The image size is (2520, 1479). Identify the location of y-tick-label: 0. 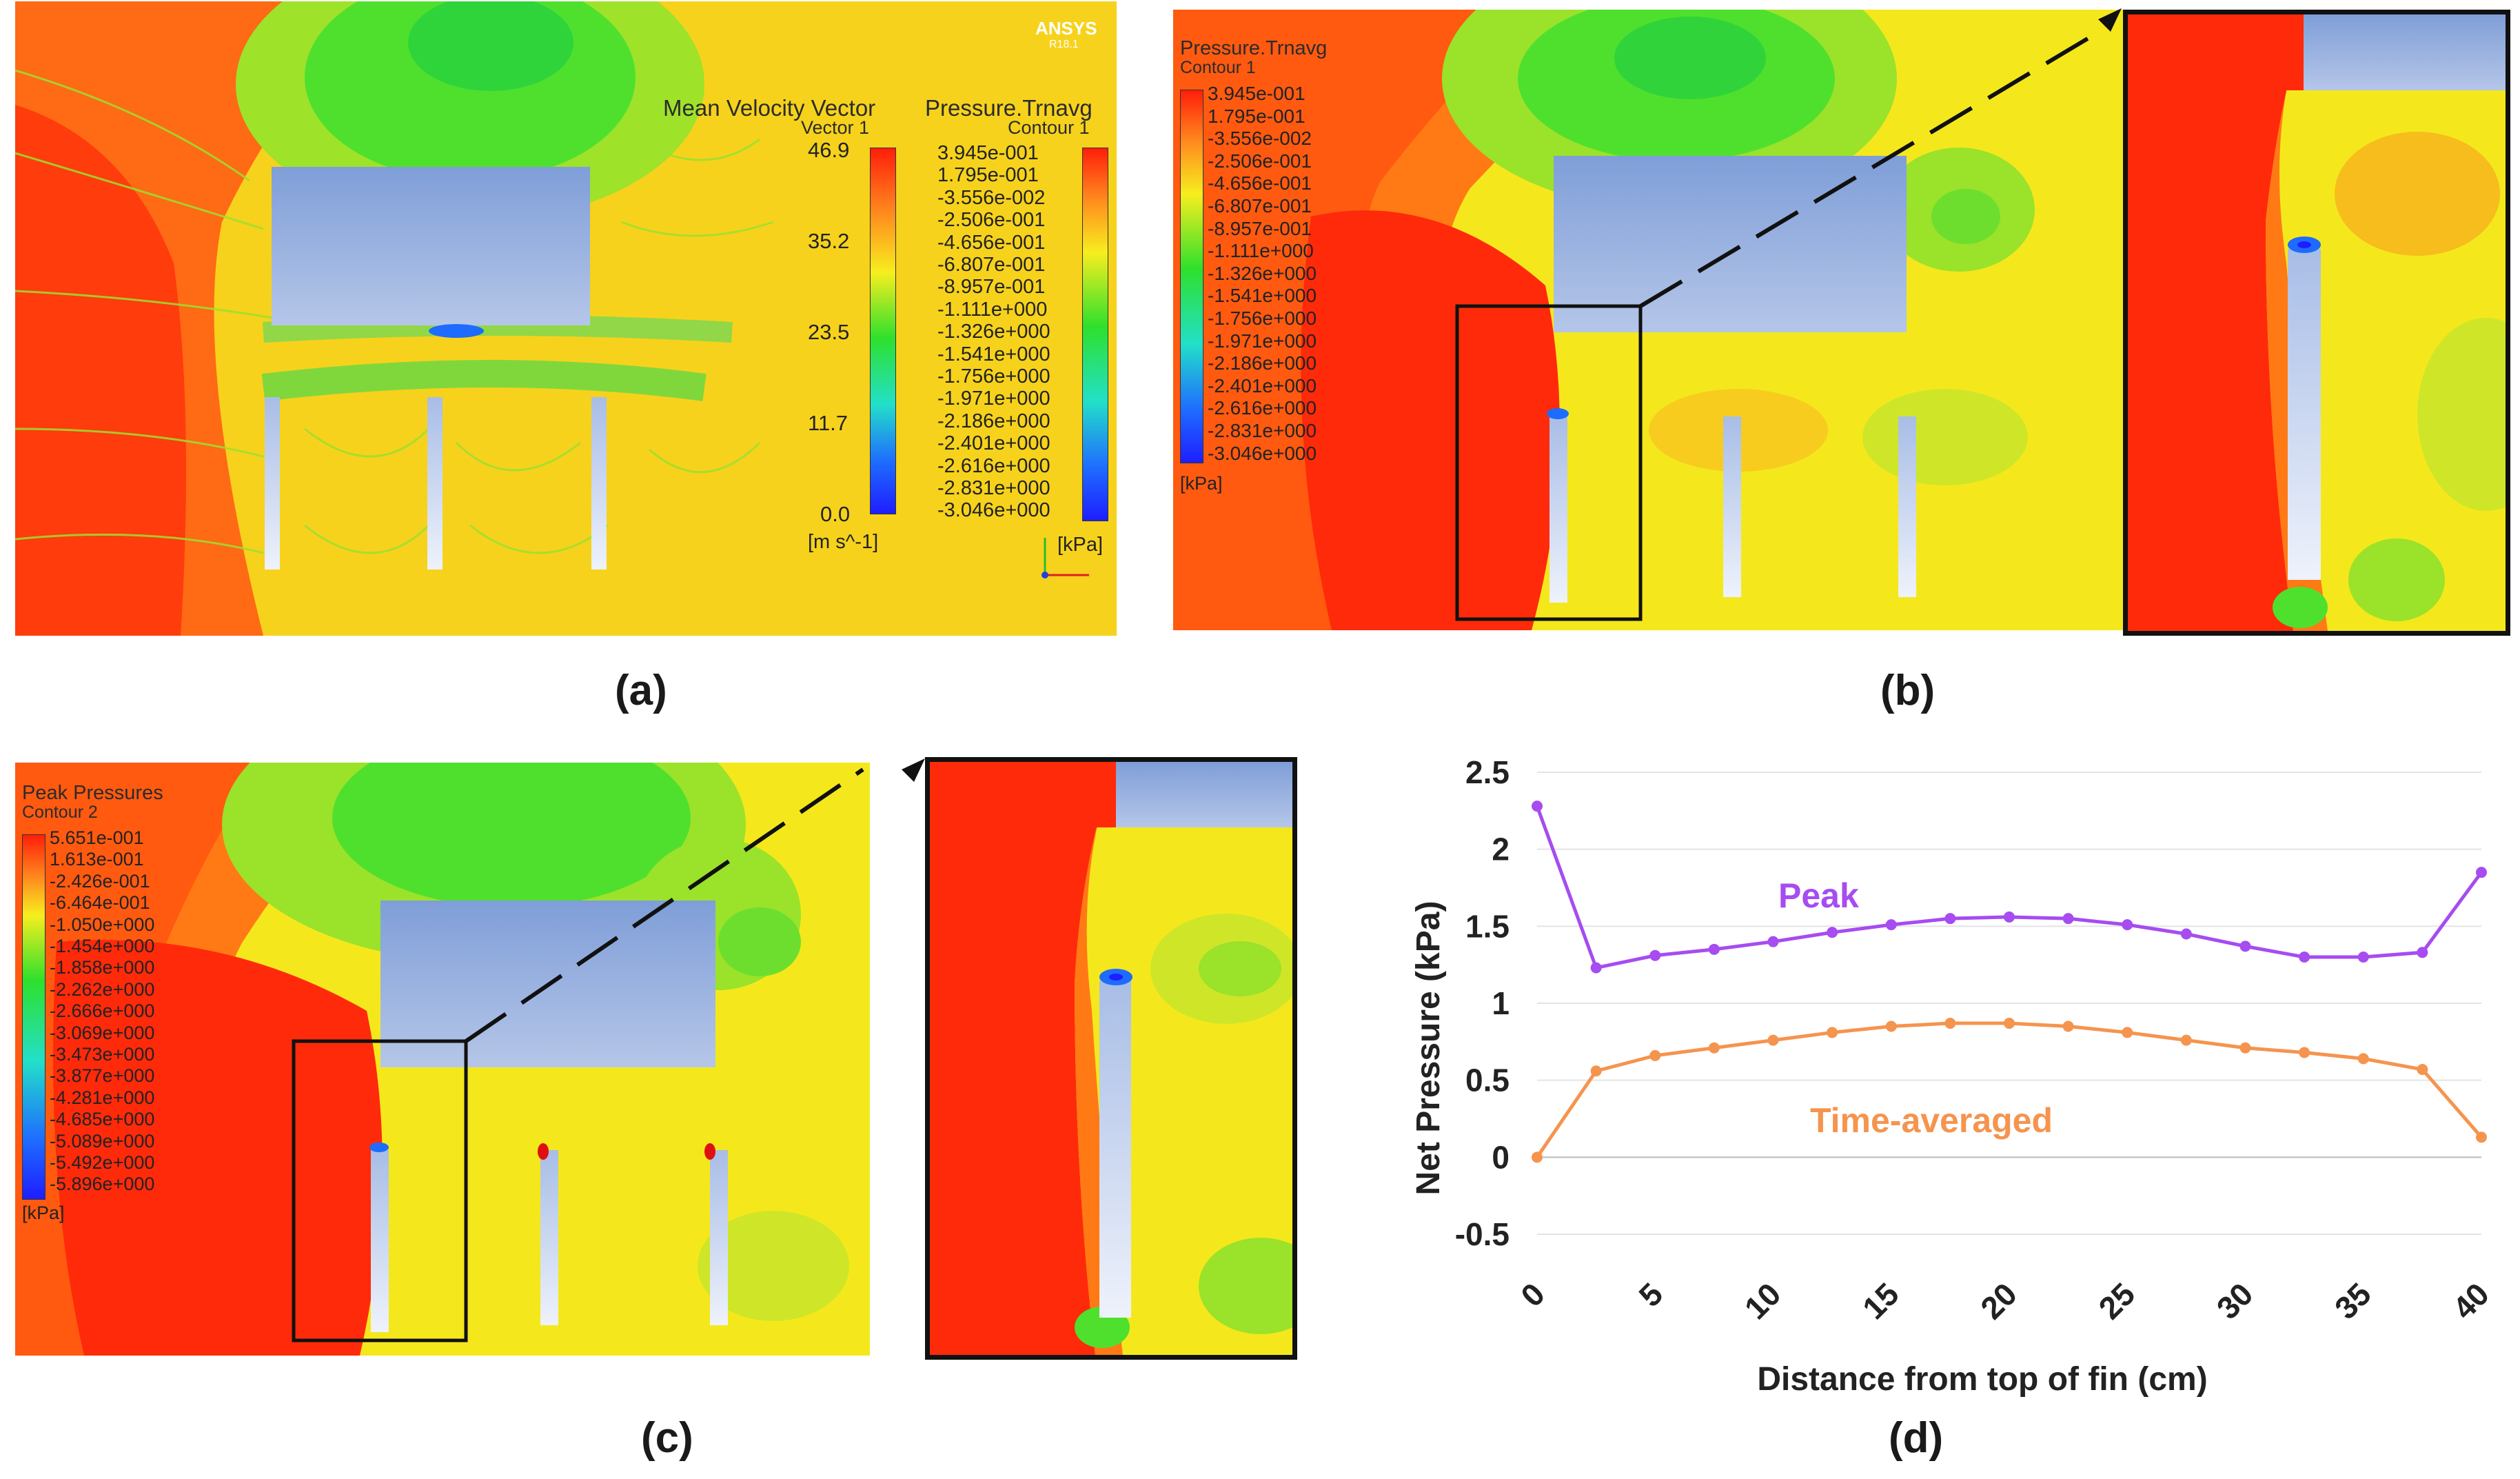
(1501, 1157).